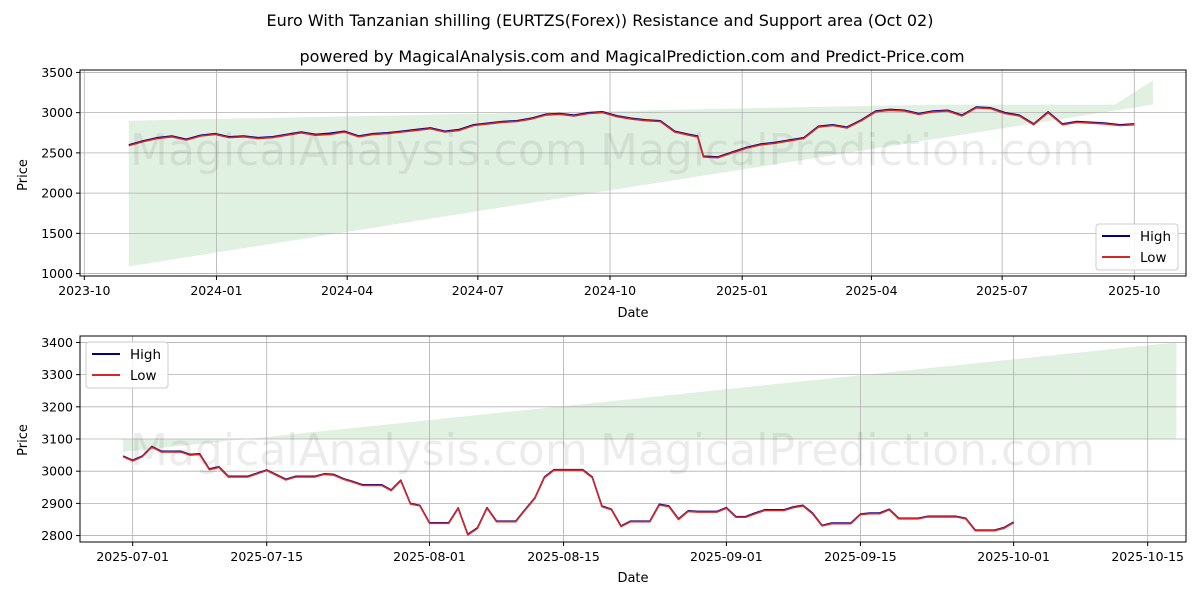 Image resolution: width=1200 pixels, height=600 pixels. Describe the element at coordinates (563, 556) in the screenshot. I see `bottom-x-tick-label: 2025-08-15` at that location.